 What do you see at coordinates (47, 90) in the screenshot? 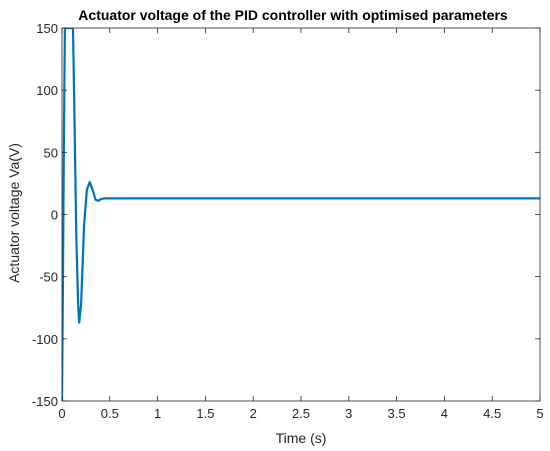
I see `y-tick-label: 100` at bounding box center [47, 90].